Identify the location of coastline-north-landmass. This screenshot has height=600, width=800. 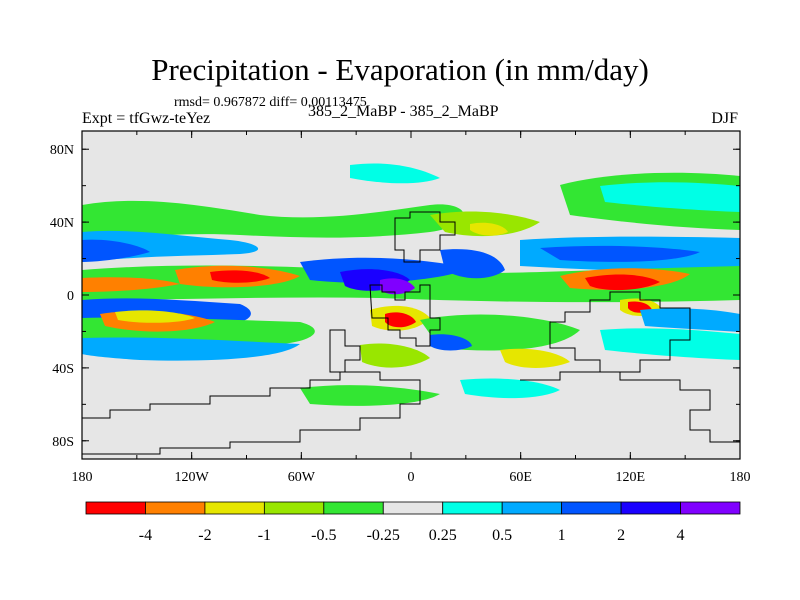
(425, 237).